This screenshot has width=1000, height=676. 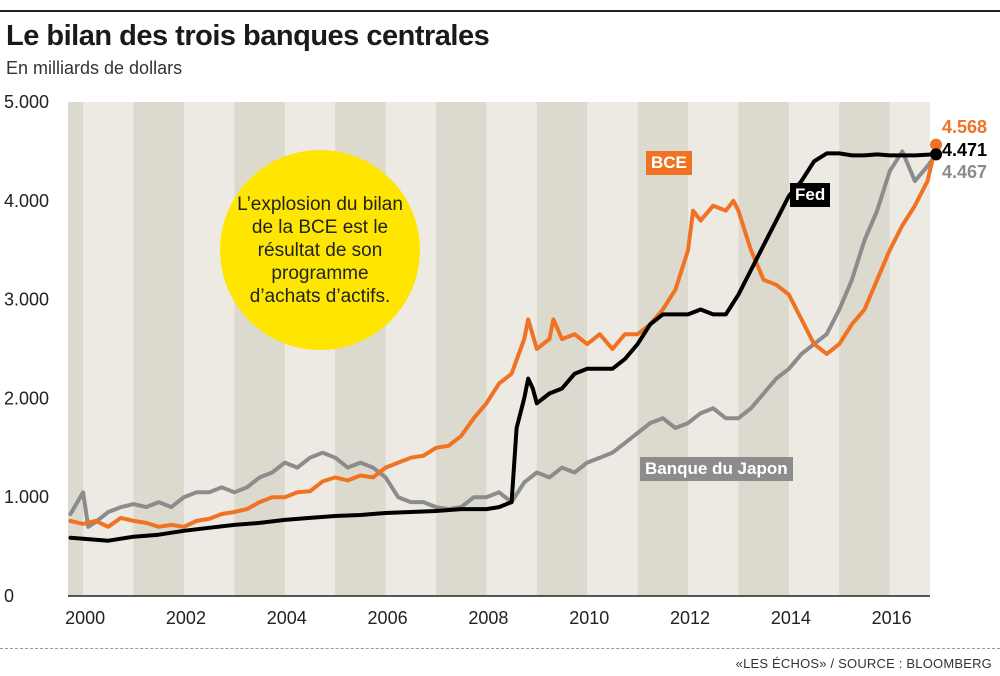 What do you see at coordinates (965, 127) in the screenshot?
I see `end-value-bce: 4.568` at bounding box center [965, 127].